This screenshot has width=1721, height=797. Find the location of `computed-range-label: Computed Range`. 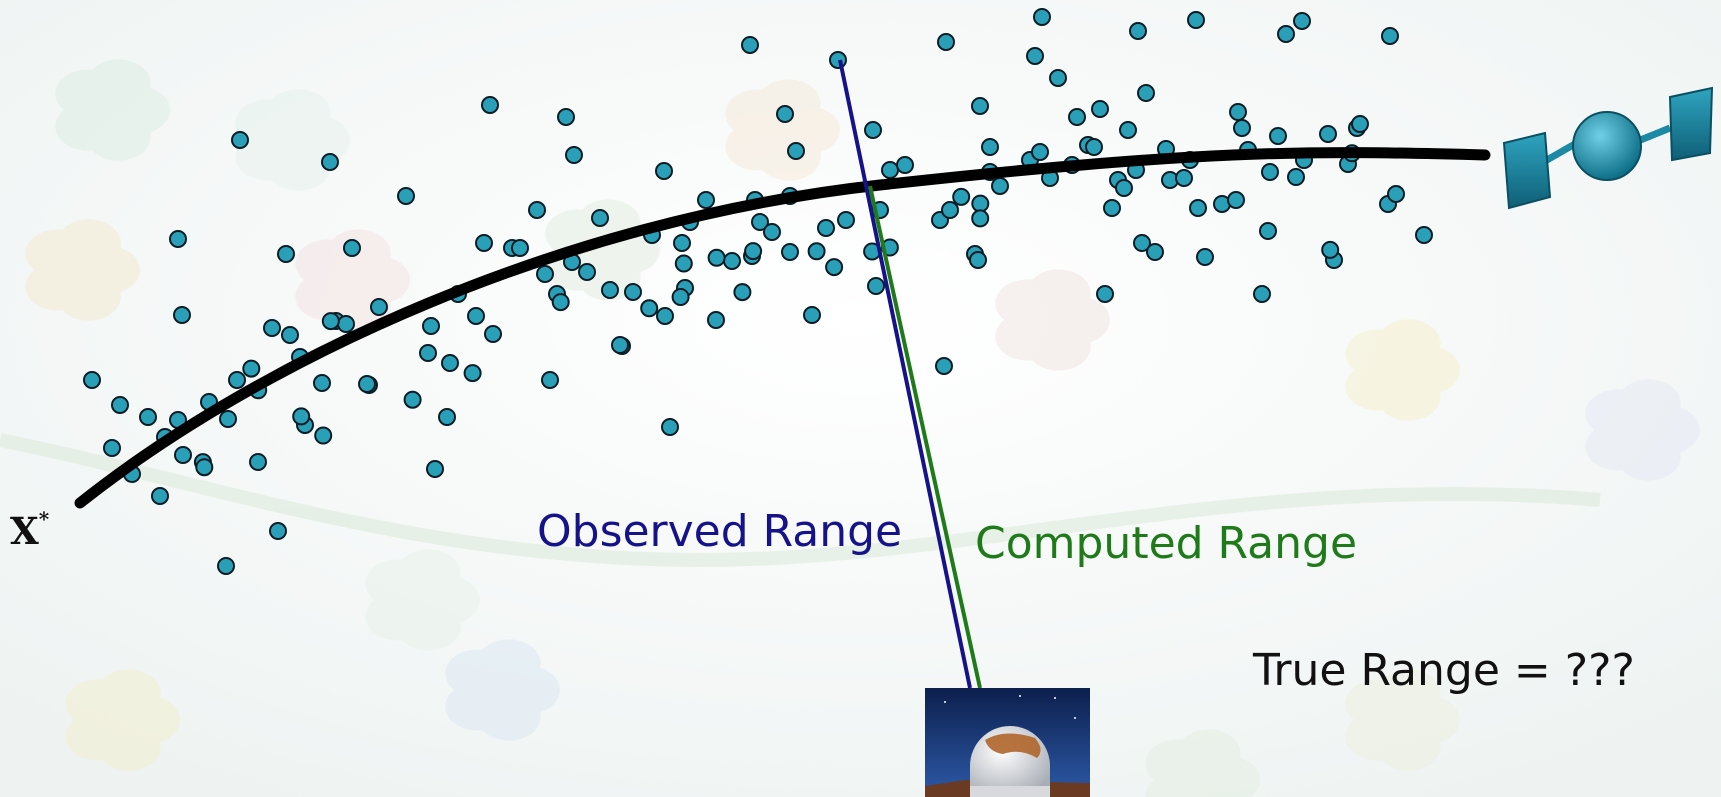

computed-range-label: Computed Range is located at coordinates (1166, 543).